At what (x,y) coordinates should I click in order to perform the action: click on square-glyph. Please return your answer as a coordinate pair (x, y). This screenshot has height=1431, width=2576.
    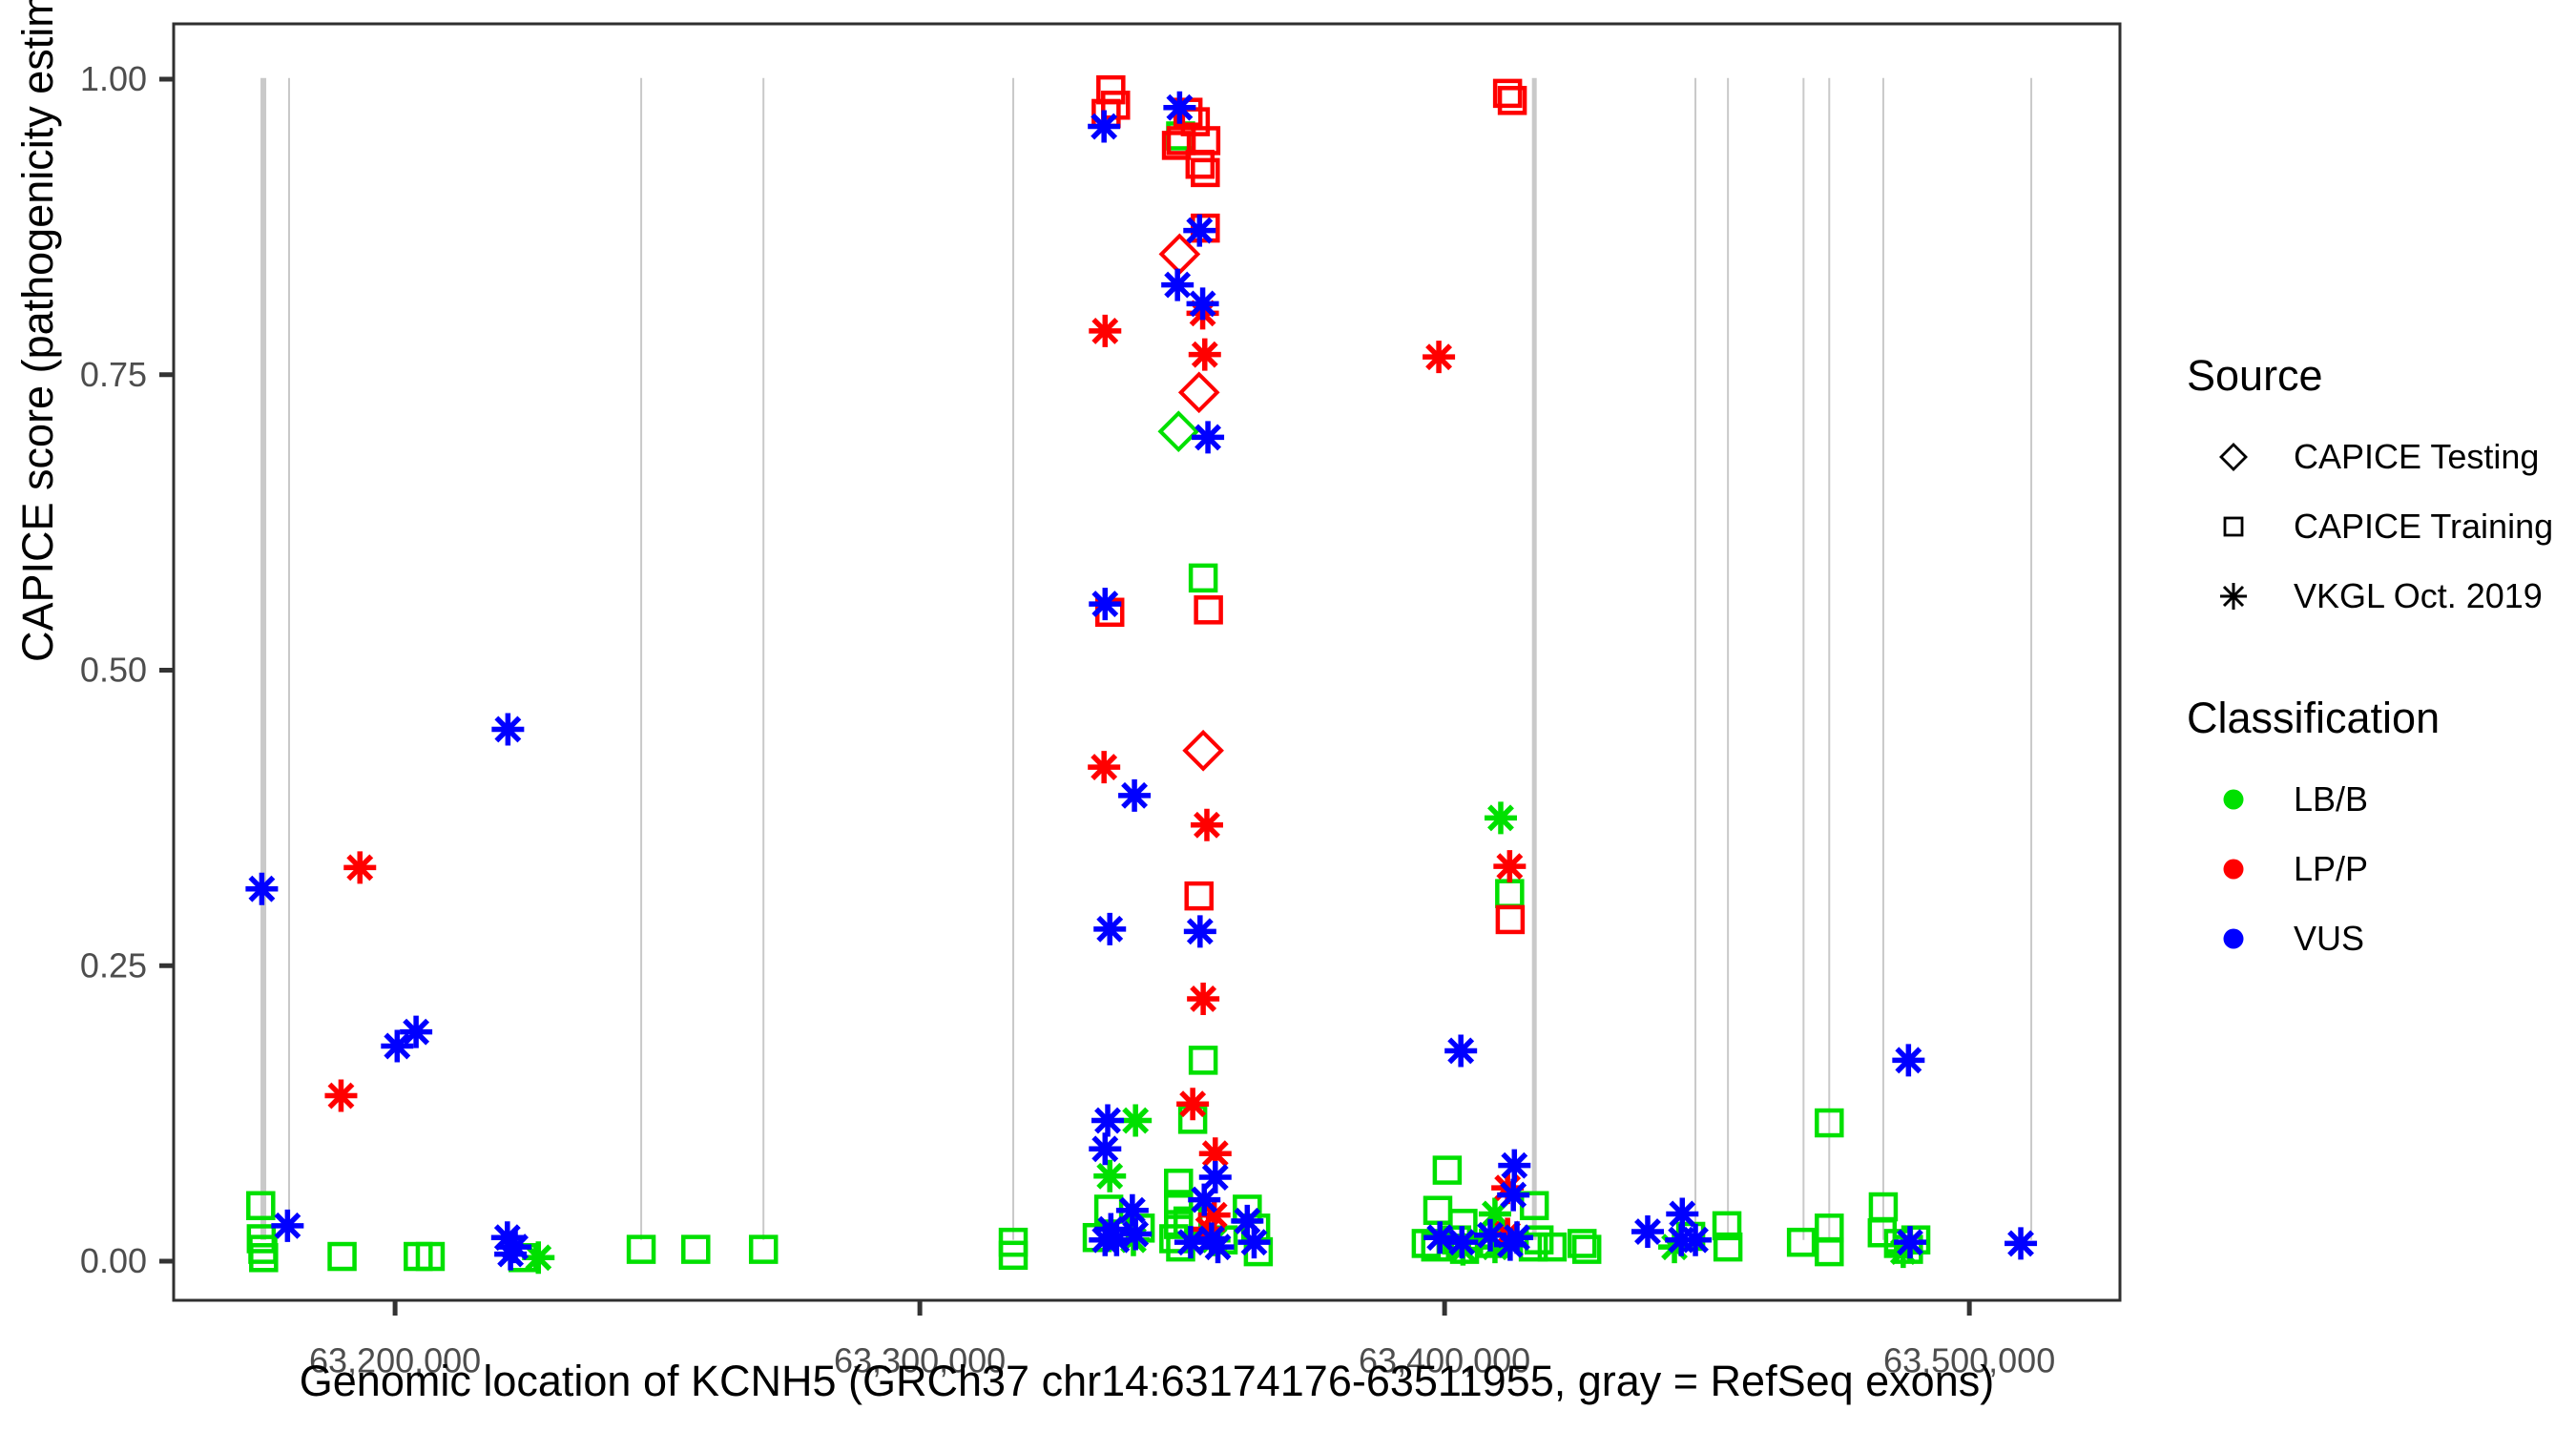
    Looking at the image, I should click on (2233, 526).